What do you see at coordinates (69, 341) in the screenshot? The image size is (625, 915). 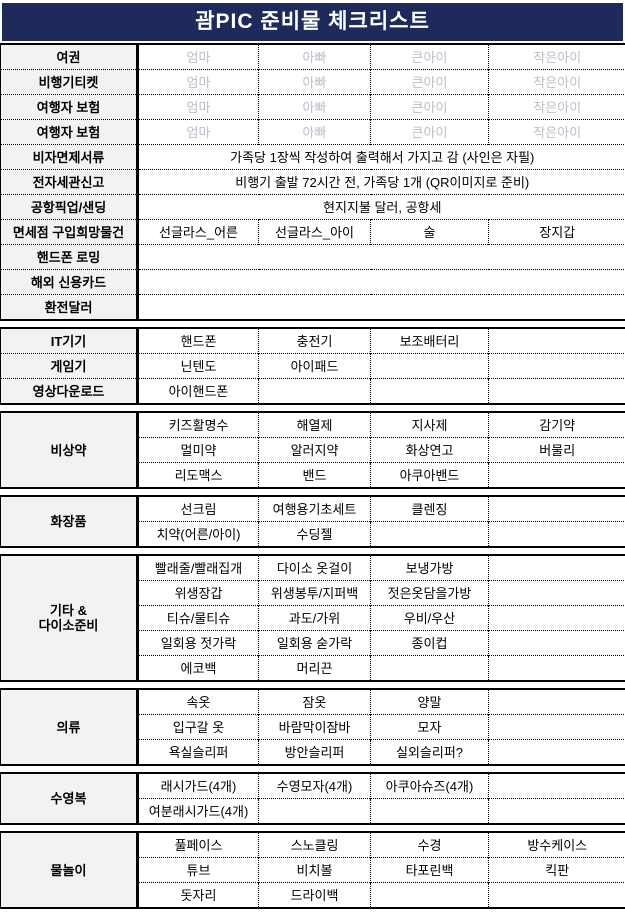 I see `row-label: IT기기` at bounding box center [69, 341].